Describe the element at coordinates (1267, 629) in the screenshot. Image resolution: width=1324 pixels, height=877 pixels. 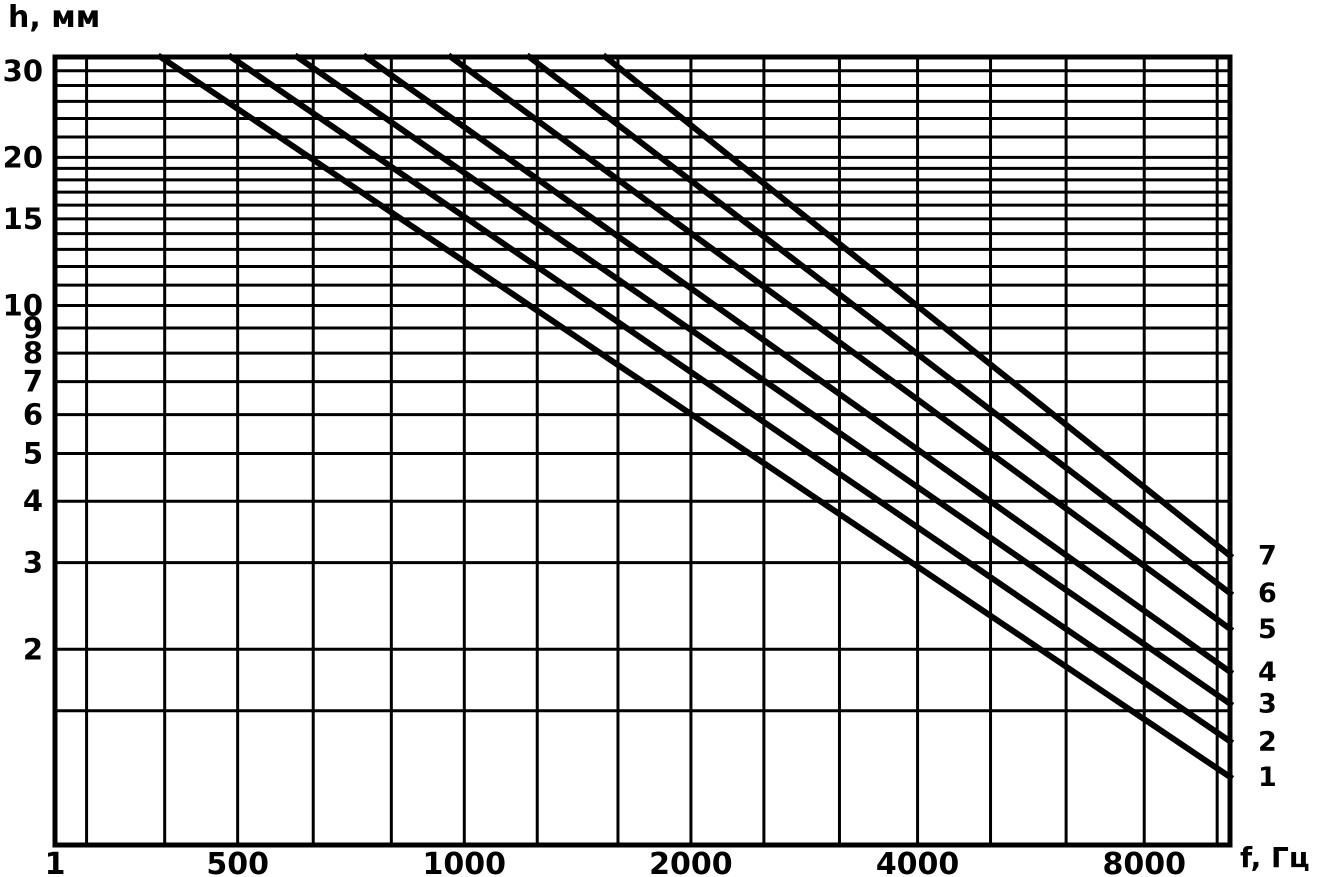
I see `curve-label-5: 5` at that location.